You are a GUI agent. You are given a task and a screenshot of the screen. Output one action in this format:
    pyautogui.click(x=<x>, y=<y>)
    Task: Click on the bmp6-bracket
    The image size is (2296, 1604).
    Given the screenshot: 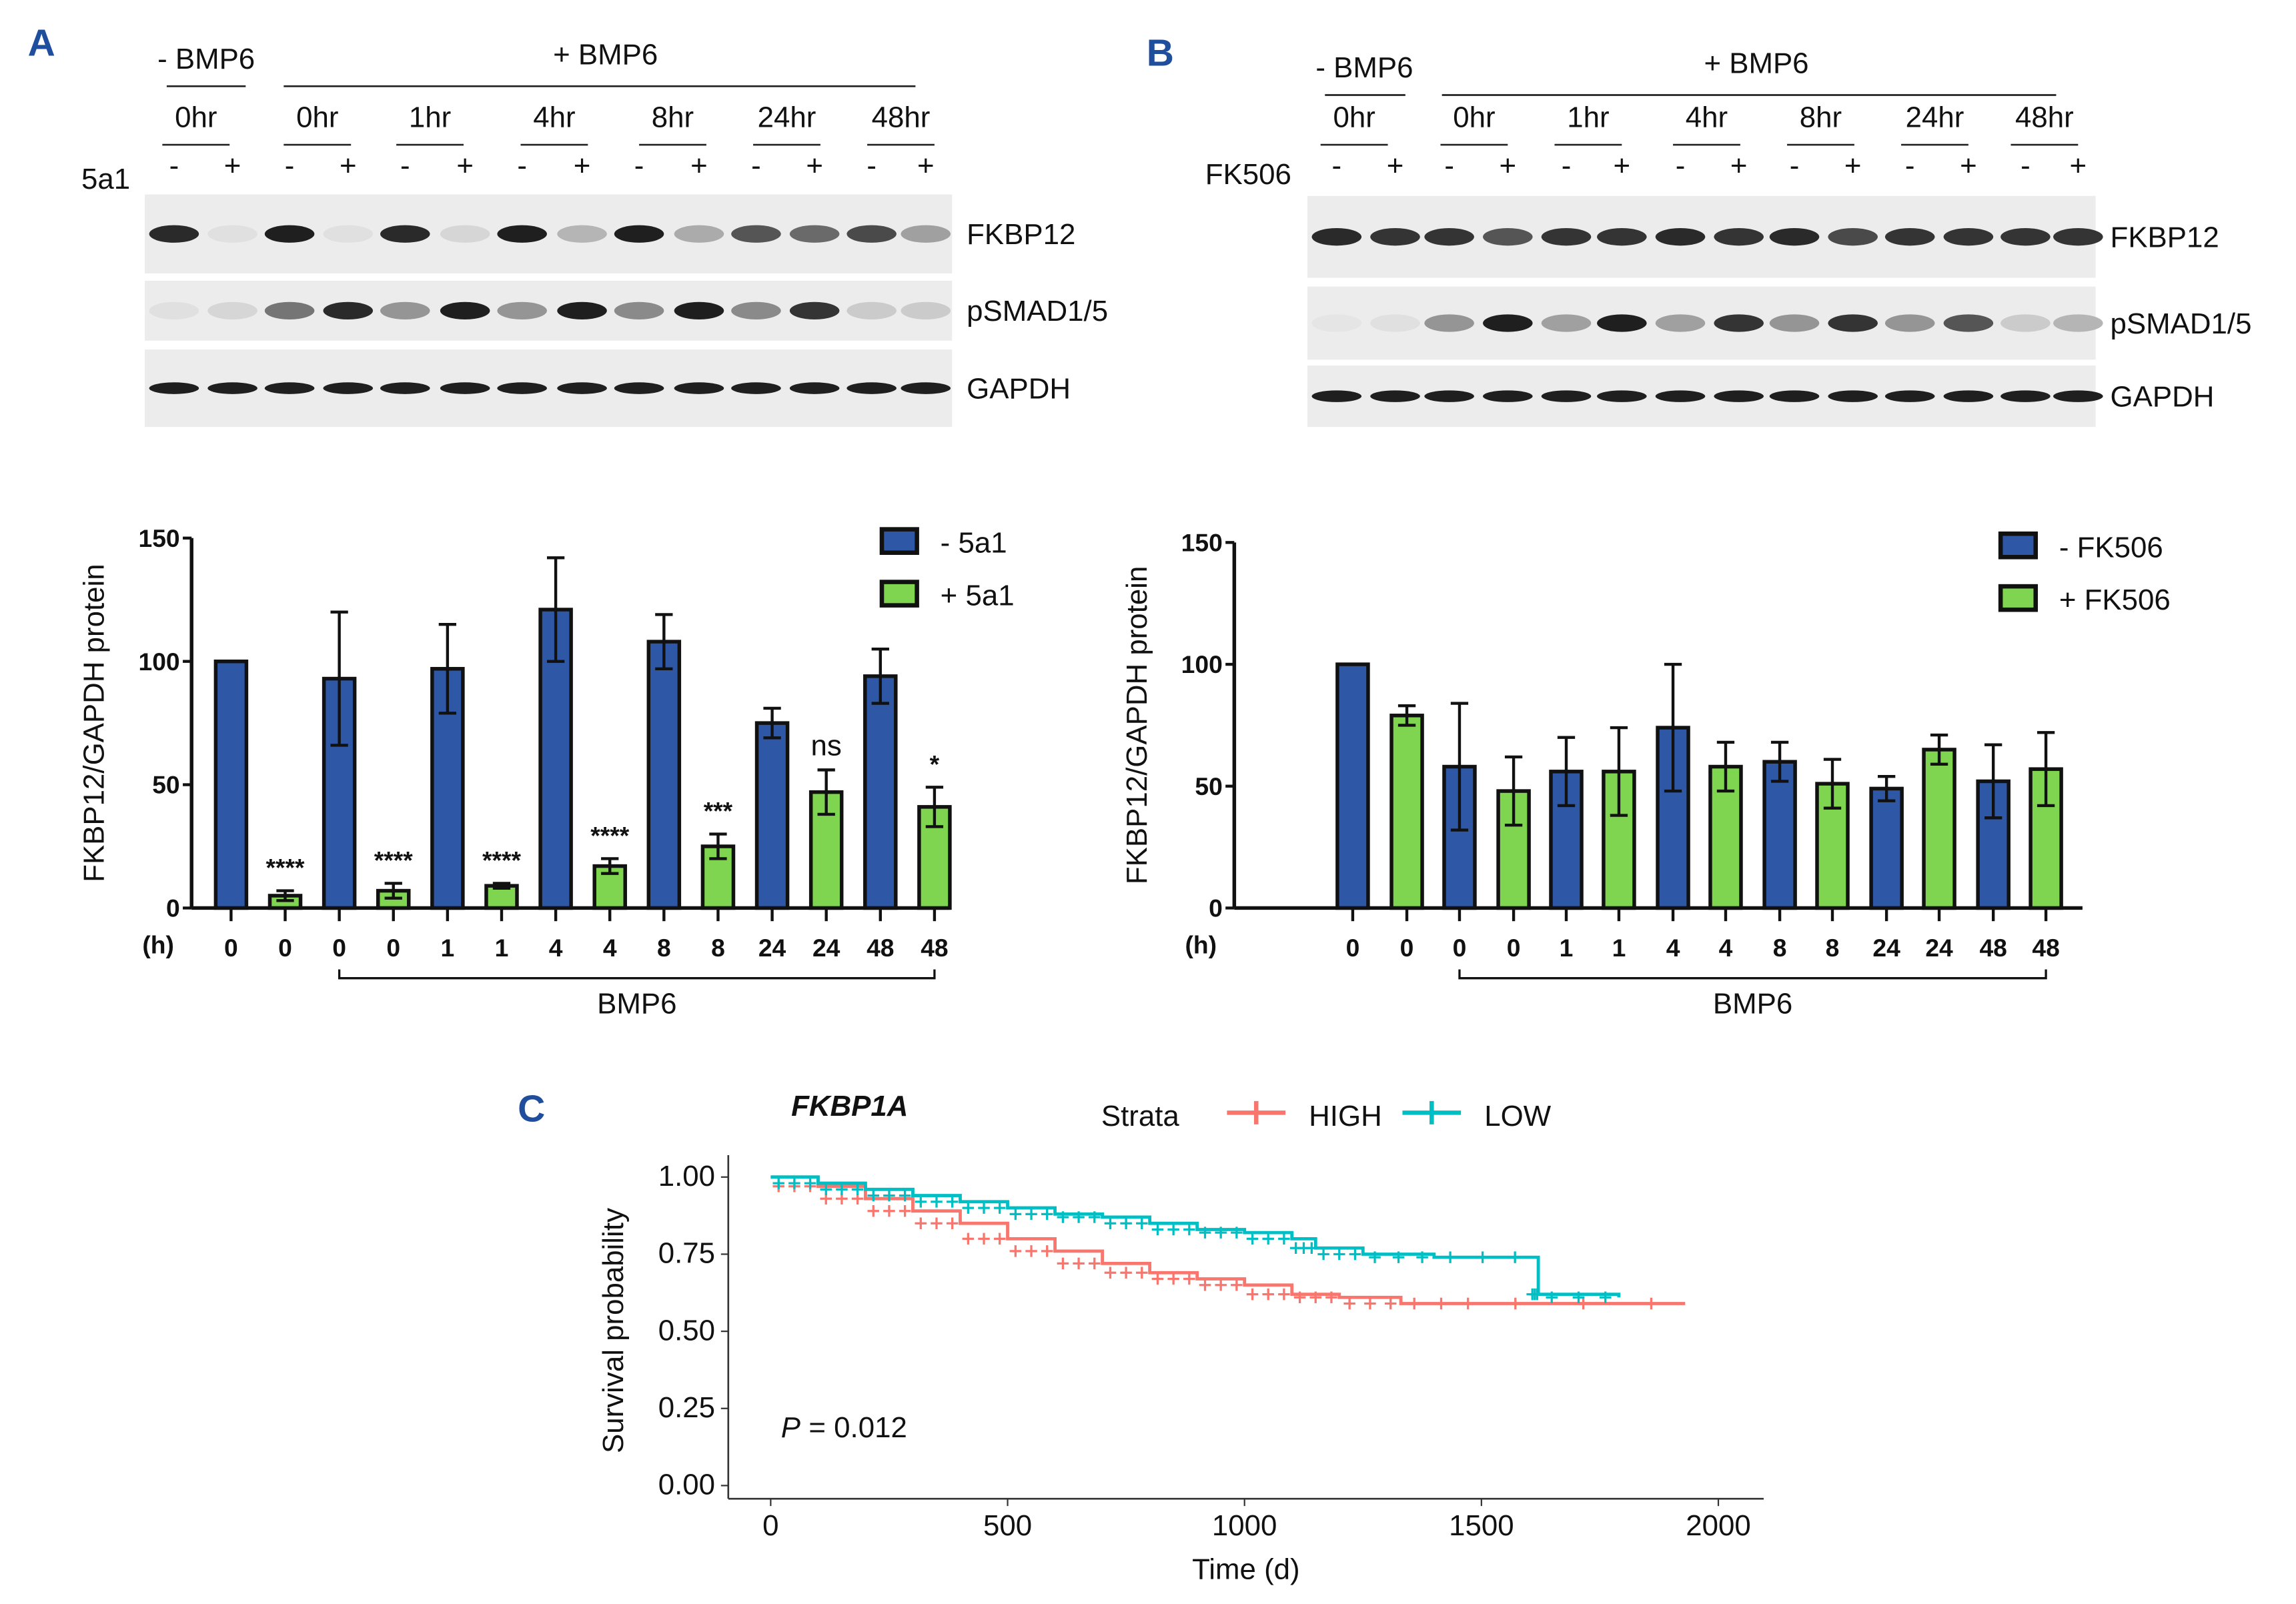 What is the action you would take?
    pyautogui.click(x=637, y=974)
    